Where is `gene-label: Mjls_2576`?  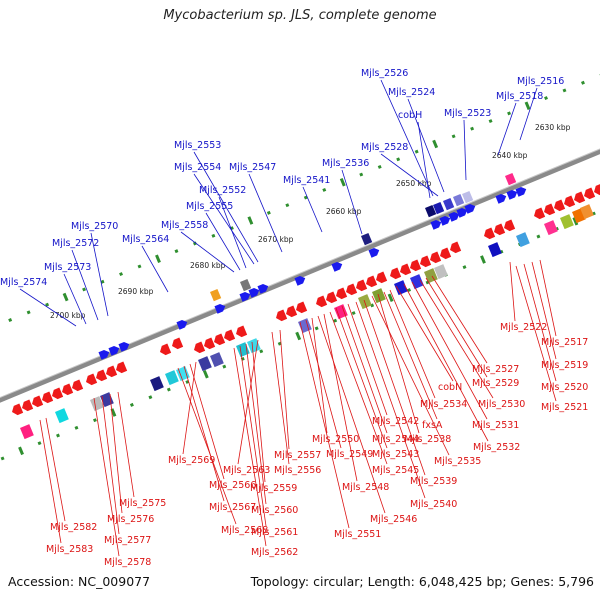
gene-label: Mjls_2576 is located at coordinates (130, 519).